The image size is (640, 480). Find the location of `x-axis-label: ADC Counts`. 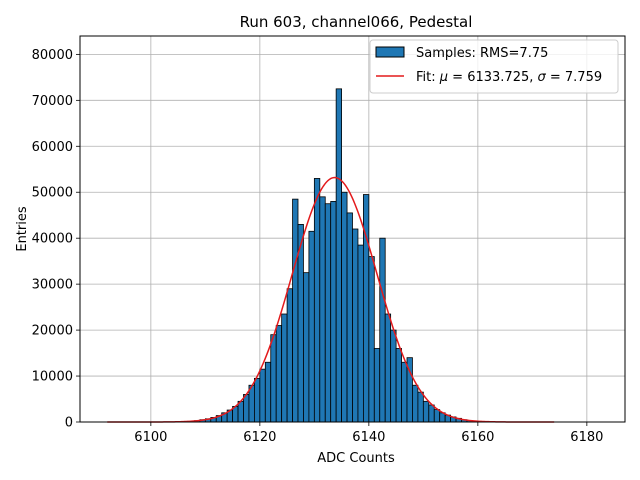

x-axis-label: ADC Counts is located at coordinates (356, 458).